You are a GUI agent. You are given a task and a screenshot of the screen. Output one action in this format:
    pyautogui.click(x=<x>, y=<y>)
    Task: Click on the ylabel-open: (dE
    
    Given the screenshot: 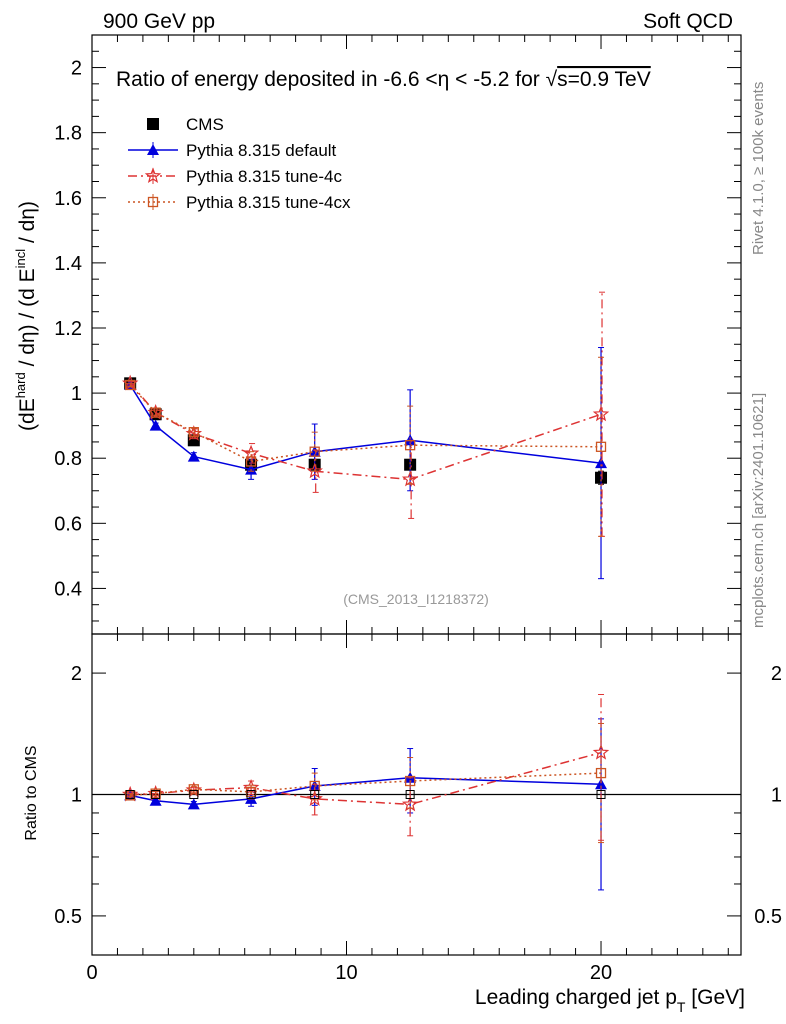 What is the action you would take?
    pyautogui.click(x=27, y=414)
    